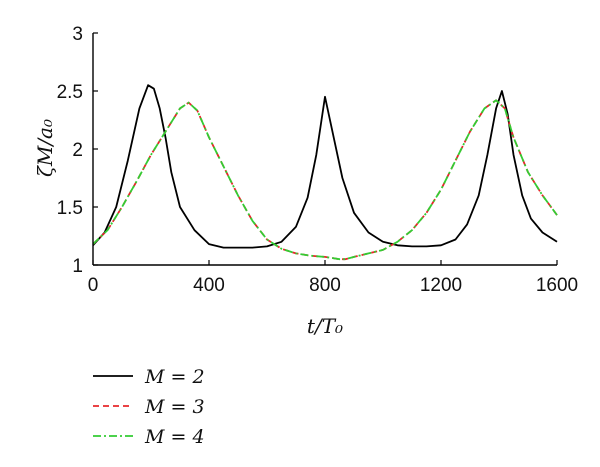 This screenshot has height=467, width=600. I want to click on x-axis-label: t/T₀, so click(325, 326).